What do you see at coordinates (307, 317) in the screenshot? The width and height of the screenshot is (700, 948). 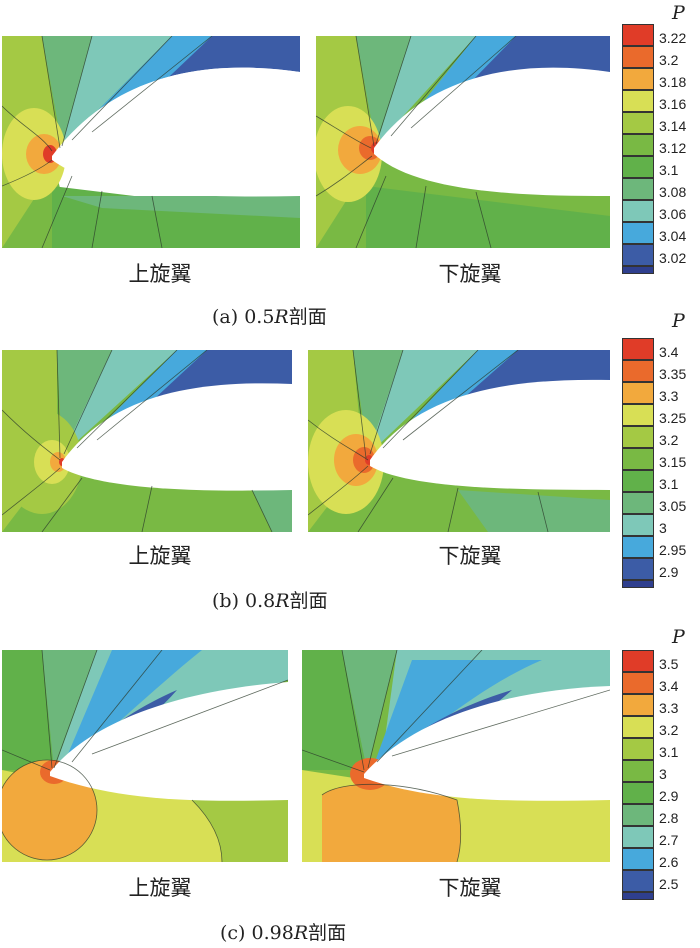 I see `caption-a-suffix: 剖面` at bounding box center [307, 317].